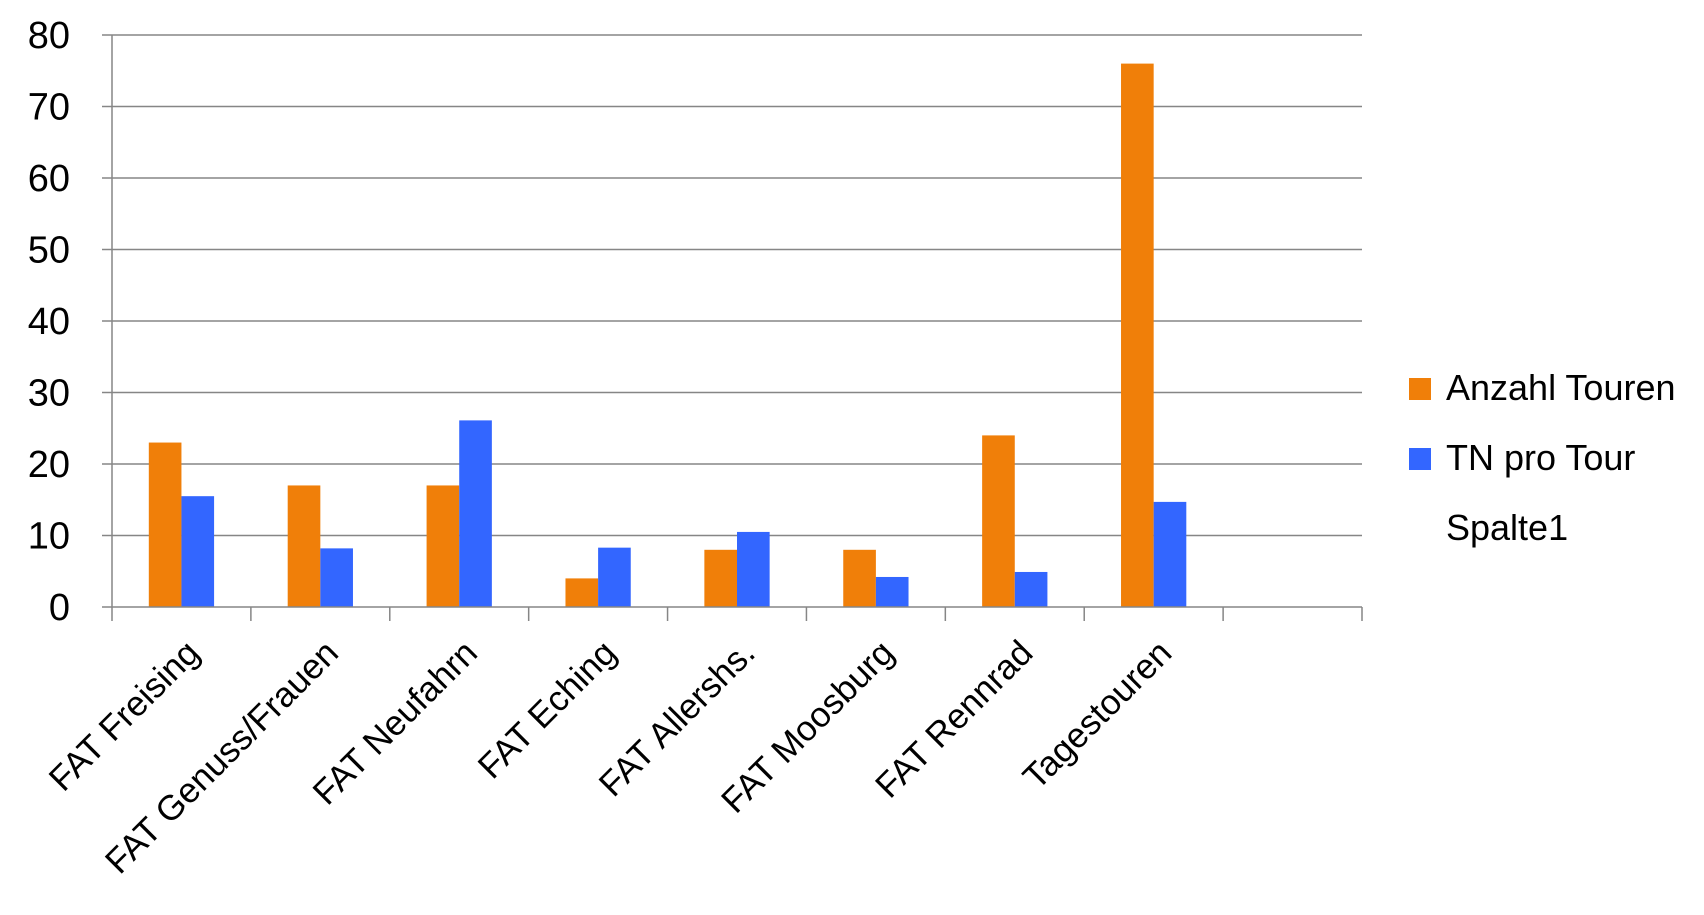 The image size is (1704, 915). I want to click on y-tick-label: 20, so click(49, 465).